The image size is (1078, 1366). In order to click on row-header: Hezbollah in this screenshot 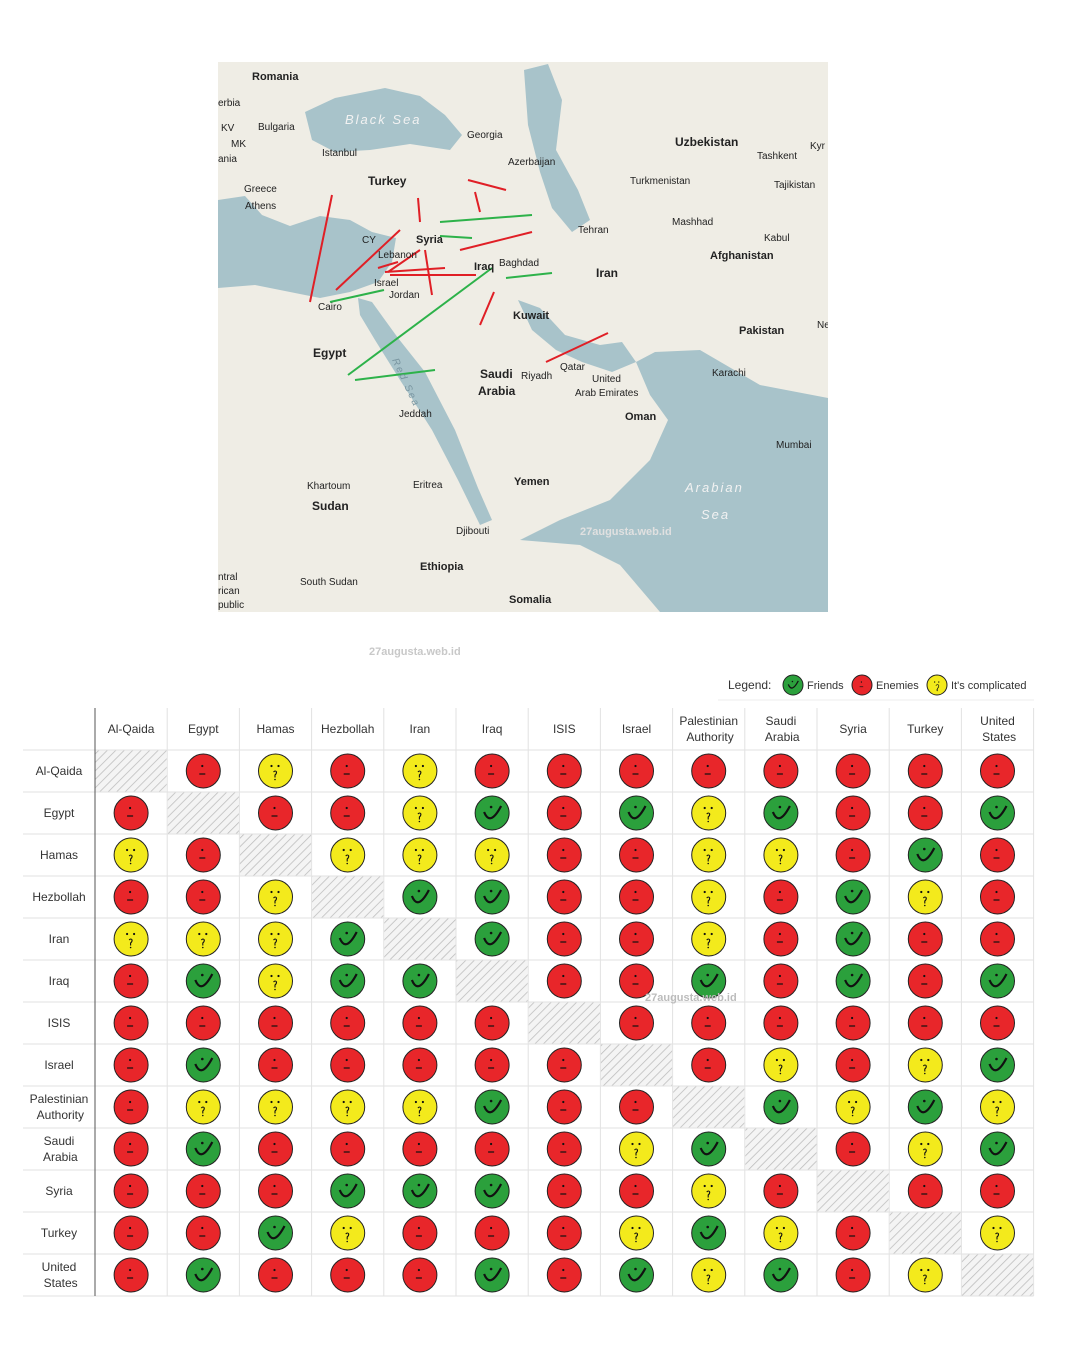, I will do `click(58, 897)`.